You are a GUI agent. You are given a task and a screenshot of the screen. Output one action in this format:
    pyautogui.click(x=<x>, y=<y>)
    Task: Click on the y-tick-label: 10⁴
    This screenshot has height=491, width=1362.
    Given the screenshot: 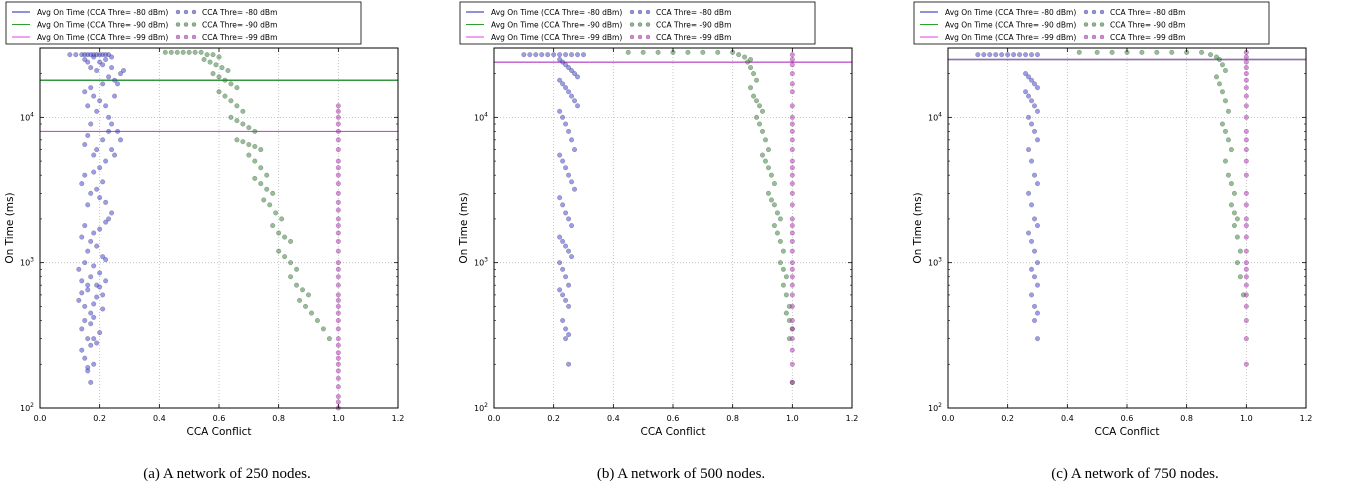 What is the action you would take?
    pyautogui.click(x=935, y=116)
    